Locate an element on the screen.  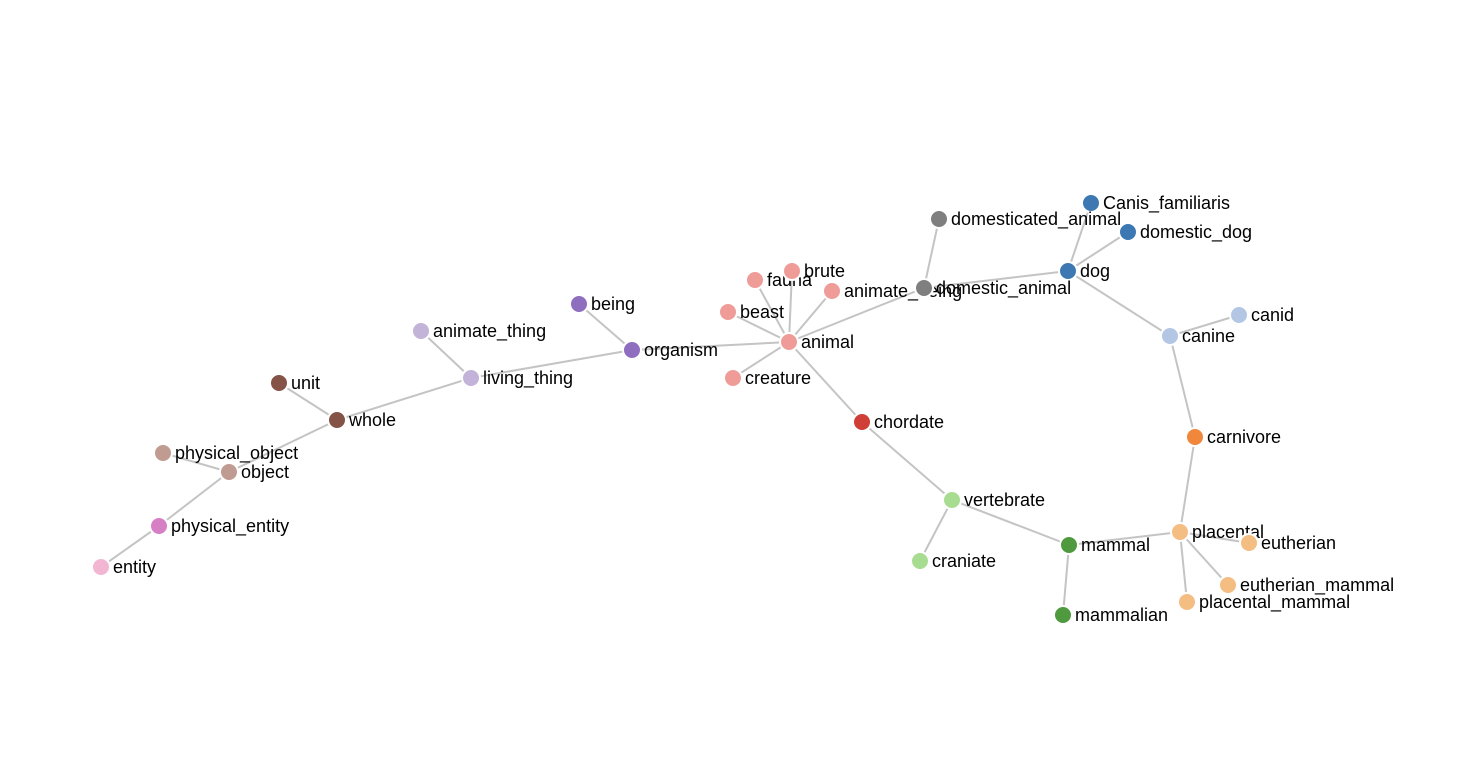
node-fauna: fauna is located at coordinates (779, 280).